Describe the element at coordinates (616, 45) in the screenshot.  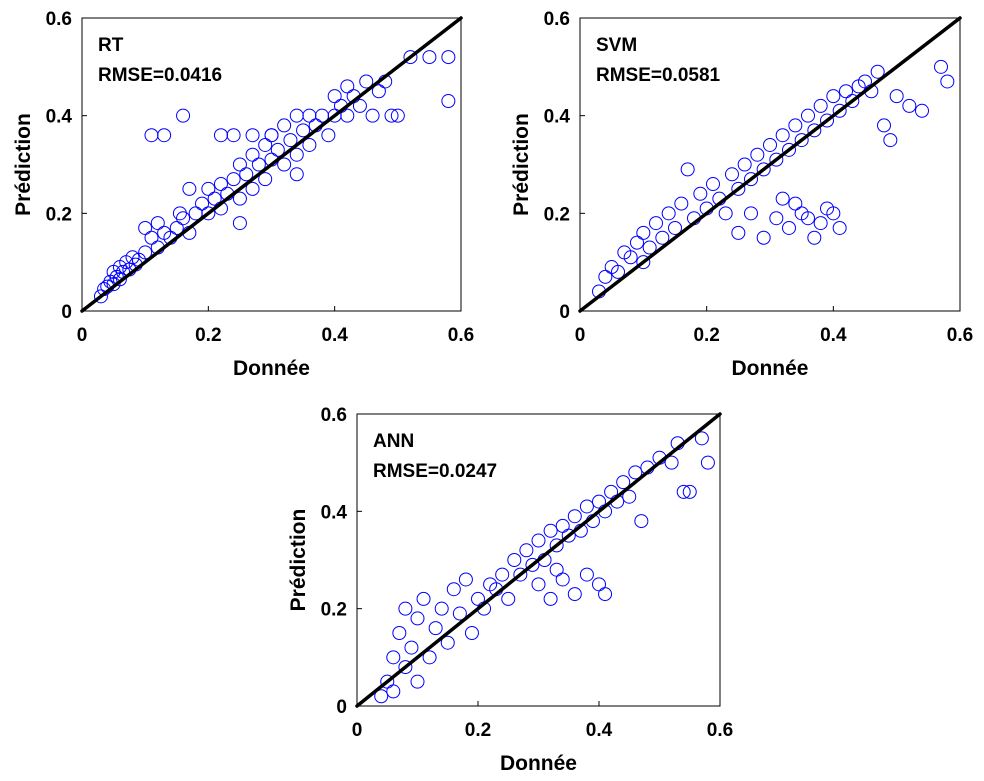
I see `model-label: SVM` at that location.